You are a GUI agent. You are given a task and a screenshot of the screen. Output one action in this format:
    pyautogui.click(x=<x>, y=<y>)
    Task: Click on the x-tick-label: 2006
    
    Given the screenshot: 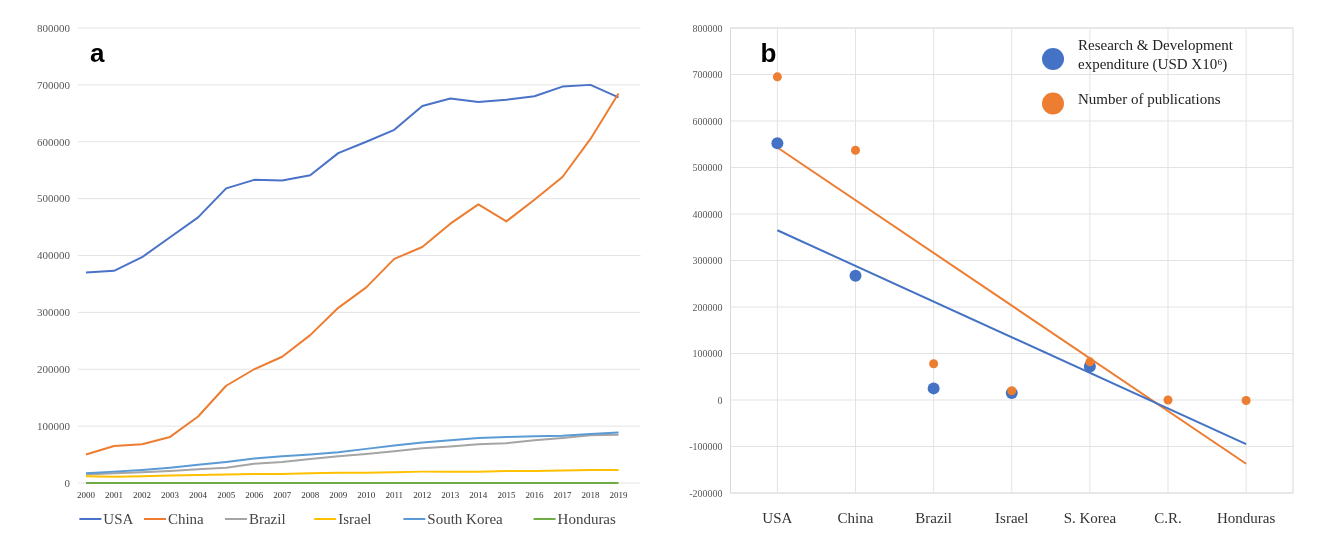 What is the action you would take?
    pyautogui.click(x=254, y=495)
    